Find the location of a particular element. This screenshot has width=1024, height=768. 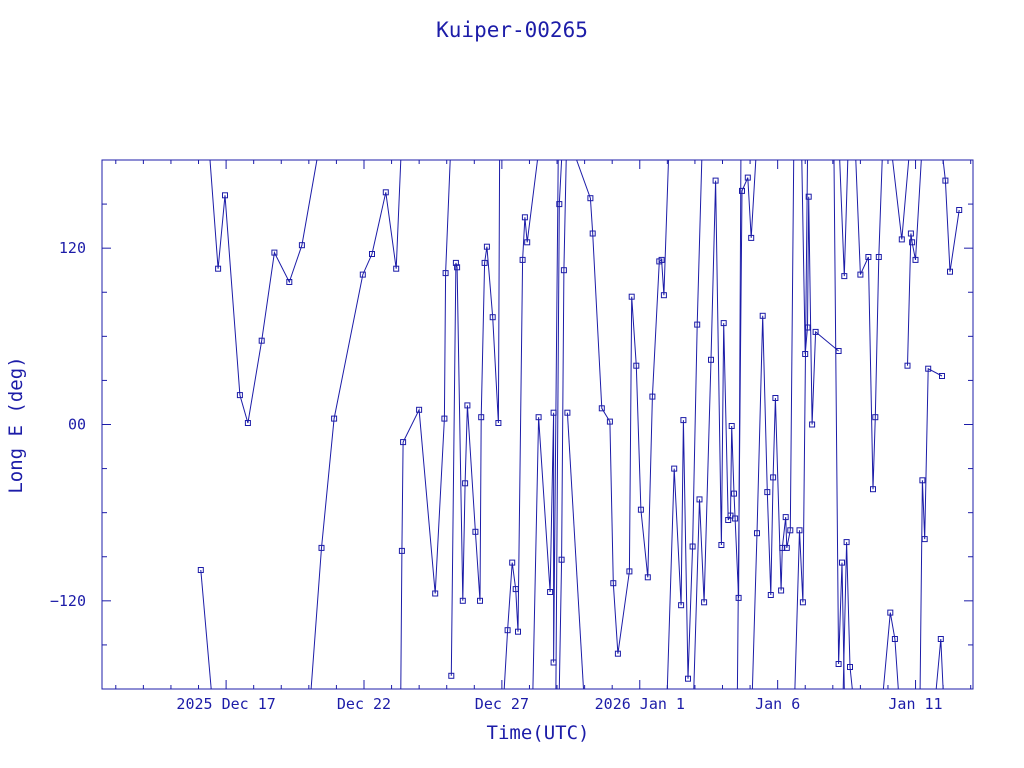

x-tick-label: Dec 22 is located at coordinates (364, 704).